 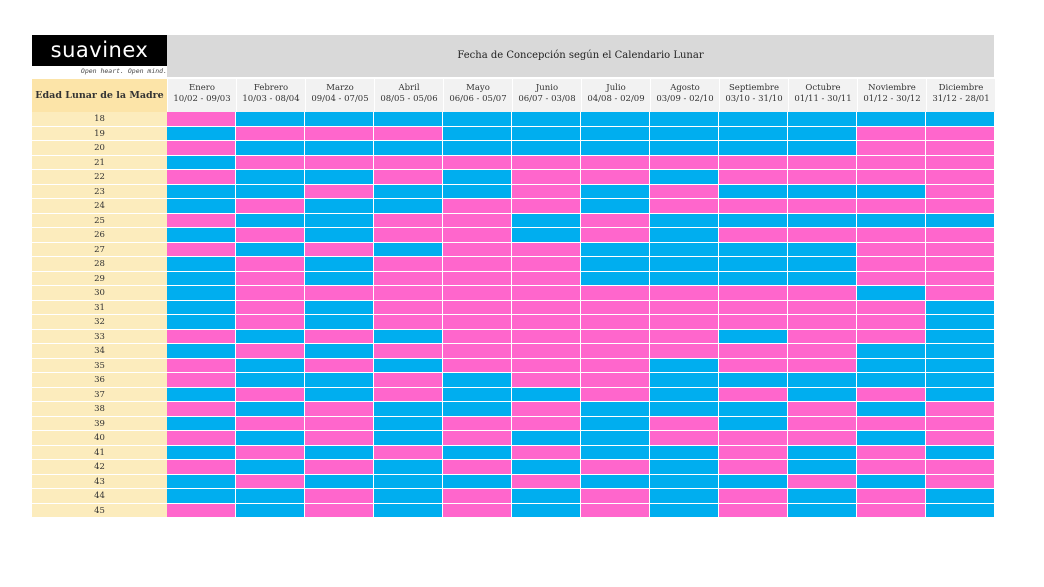 What do you see at coordinates (99, 249) in the screenshot?
I see `age-label: 27` at bounding box center [99, 249].